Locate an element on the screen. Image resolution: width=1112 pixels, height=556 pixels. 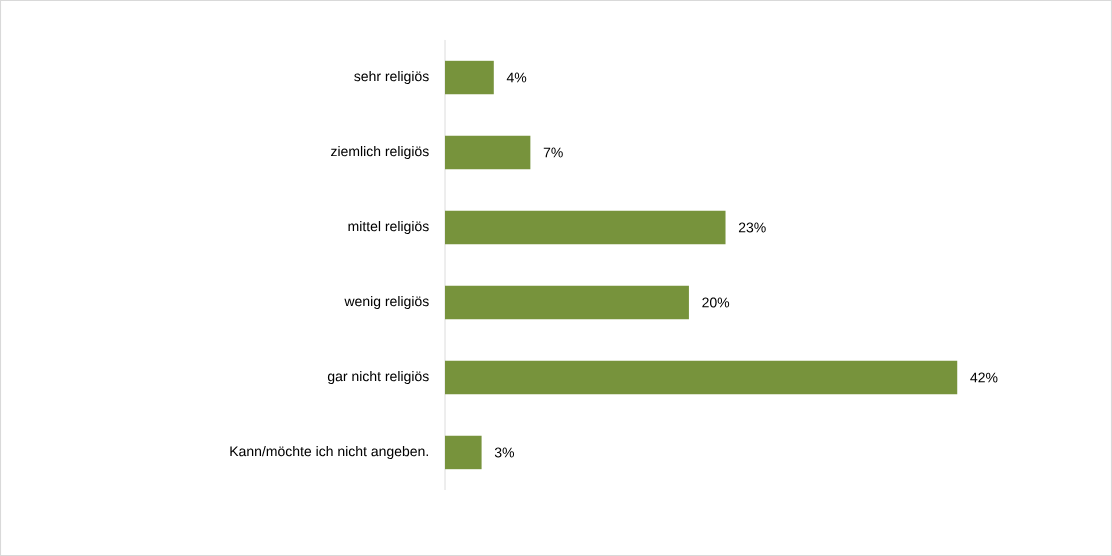
data-label: 4% is located at coordinates (516, 77).